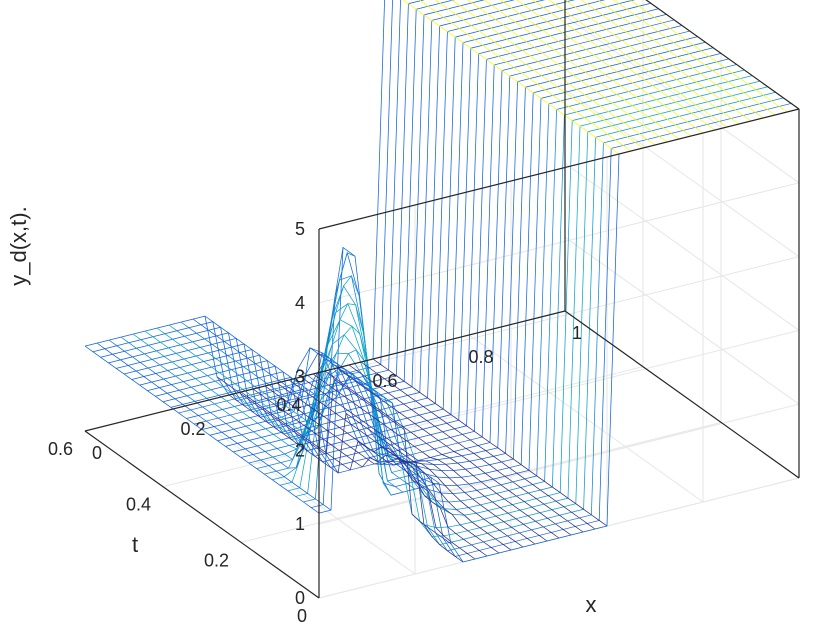 This screenshot has width=830, height=622. I want to click on z-tick-label-2: 2, so click(300, 450).